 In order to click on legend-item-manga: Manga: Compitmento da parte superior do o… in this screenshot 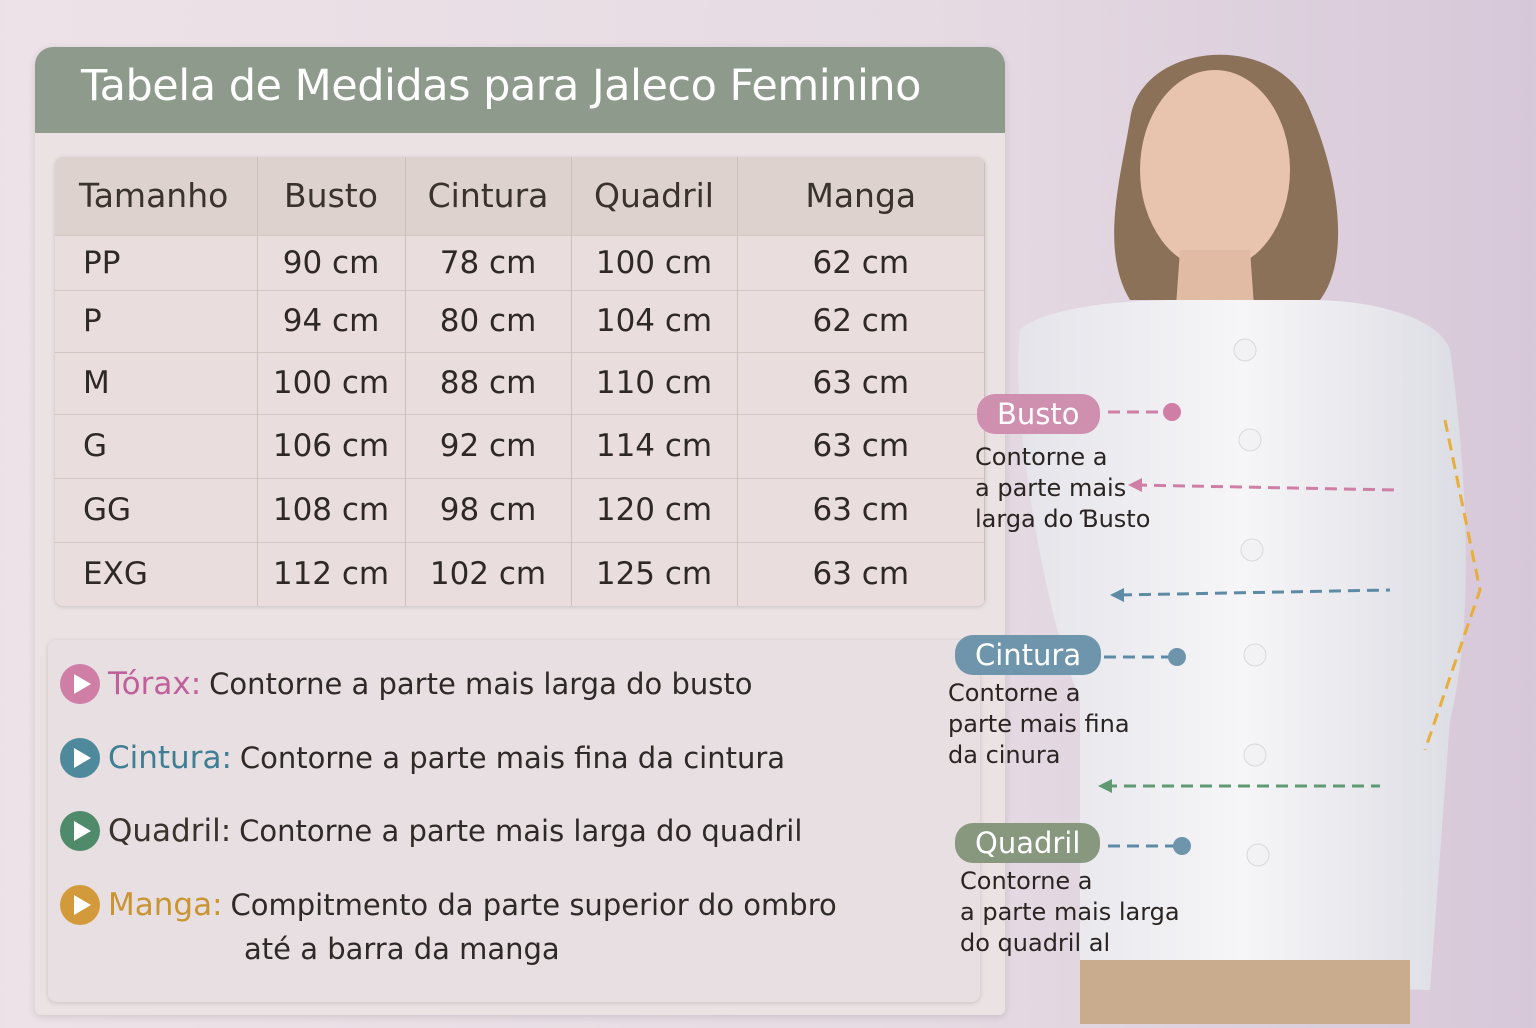, I will do `click(448, 905)`.